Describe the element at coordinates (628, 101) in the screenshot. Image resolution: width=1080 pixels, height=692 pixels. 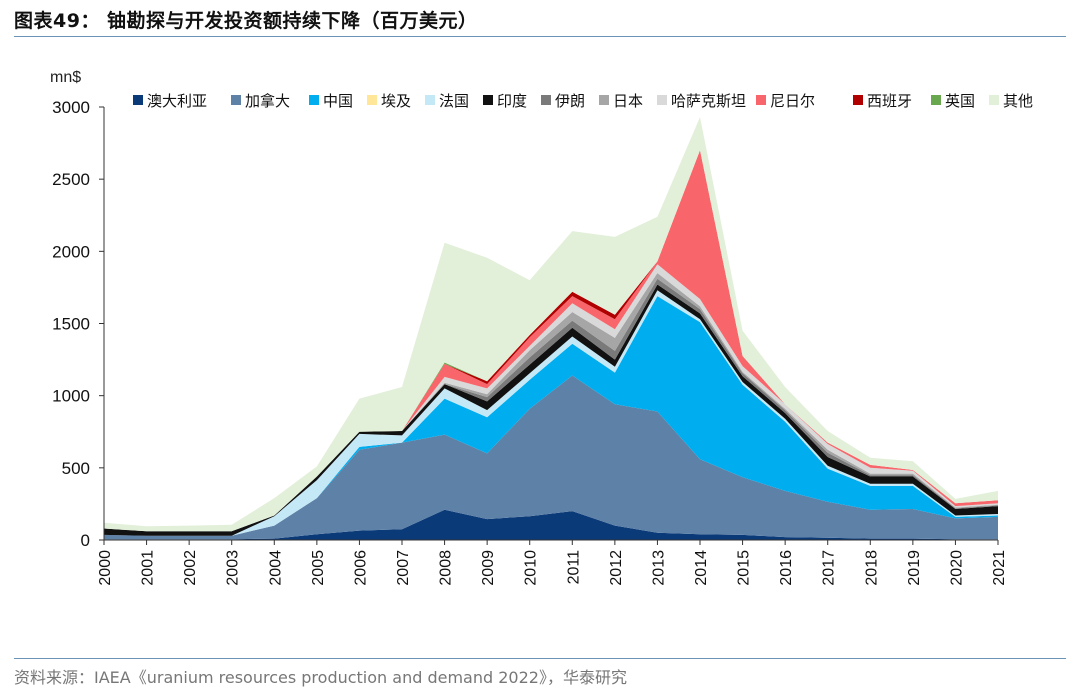
I see `legend-label: 日本` at that location.